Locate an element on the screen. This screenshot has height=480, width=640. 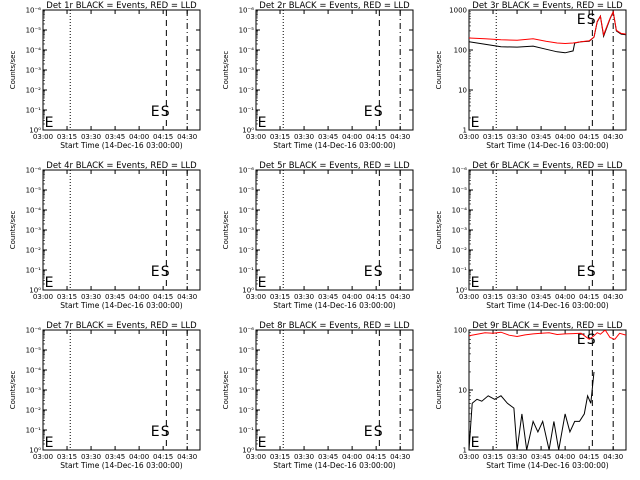
y-tick-label: 1 is located at coordinates (465, 131).